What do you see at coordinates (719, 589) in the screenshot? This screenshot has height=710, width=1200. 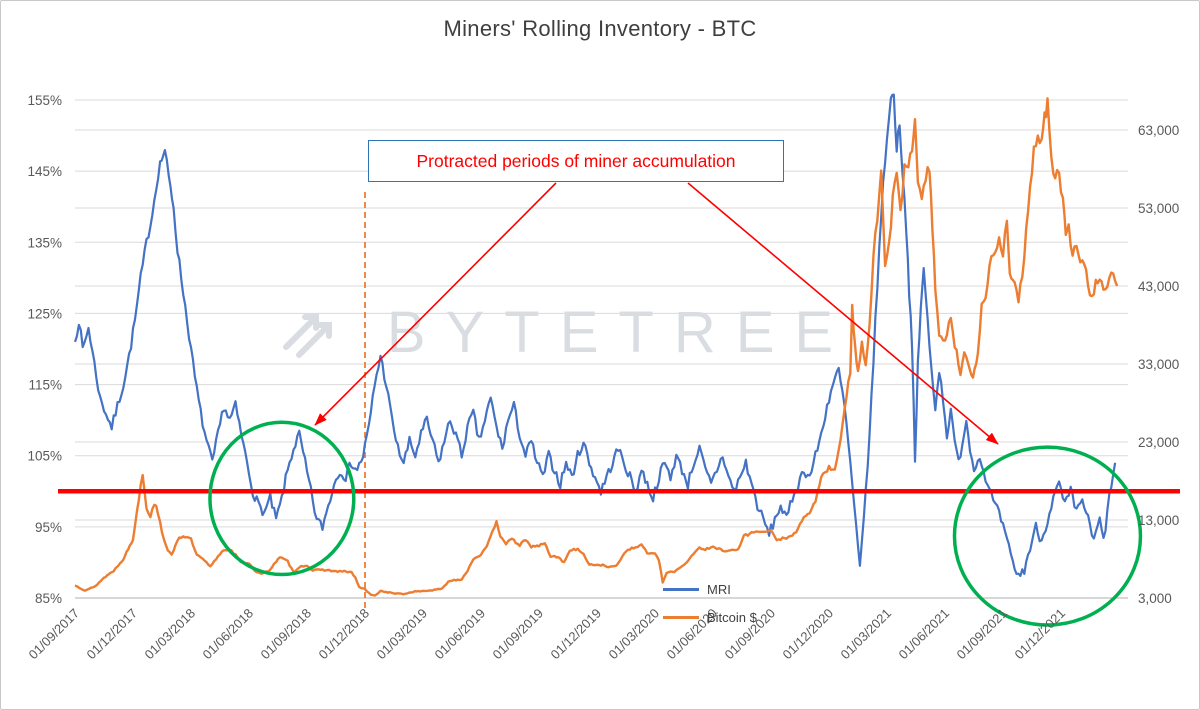 I see `mri-legend-label: MRI` at bounding box center [719, 589].